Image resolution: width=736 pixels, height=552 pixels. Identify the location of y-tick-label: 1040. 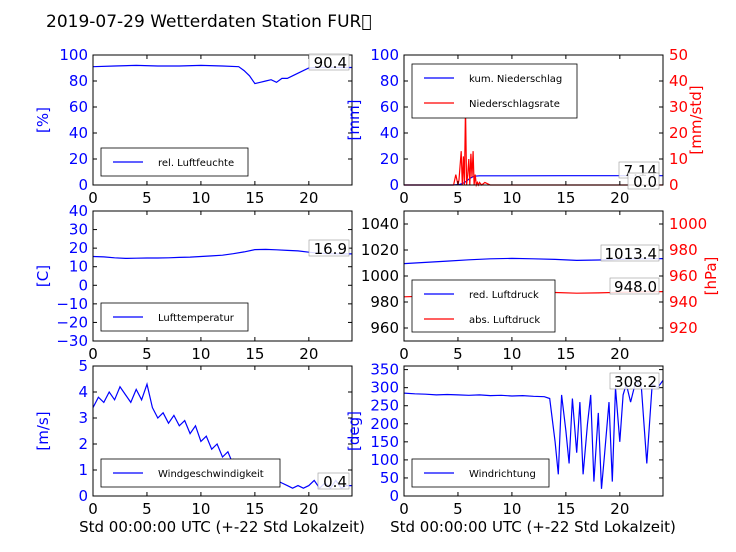
(380, 224).